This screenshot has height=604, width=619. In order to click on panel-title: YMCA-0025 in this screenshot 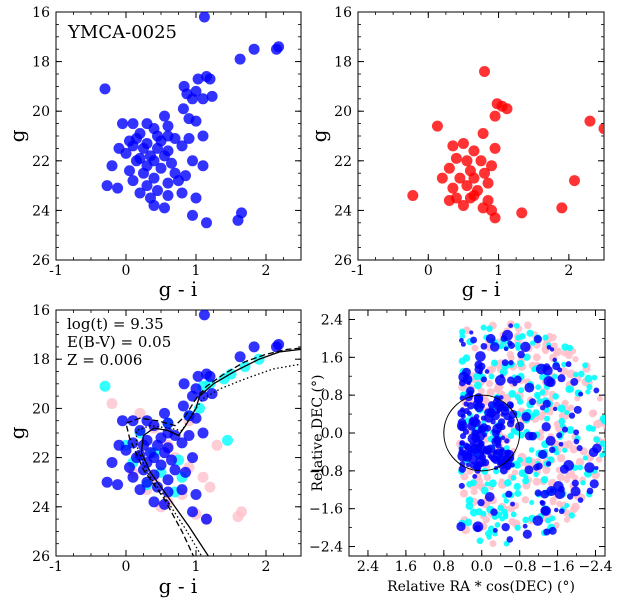, I will do `click(122, 32)`.